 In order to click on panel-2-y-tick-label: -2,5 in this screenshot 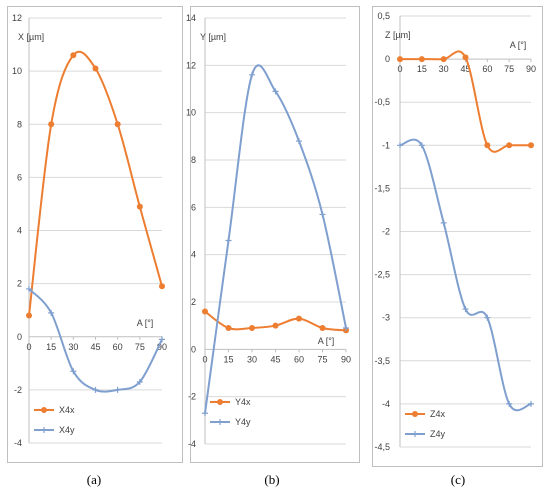, I will do `click(382, 275)`.